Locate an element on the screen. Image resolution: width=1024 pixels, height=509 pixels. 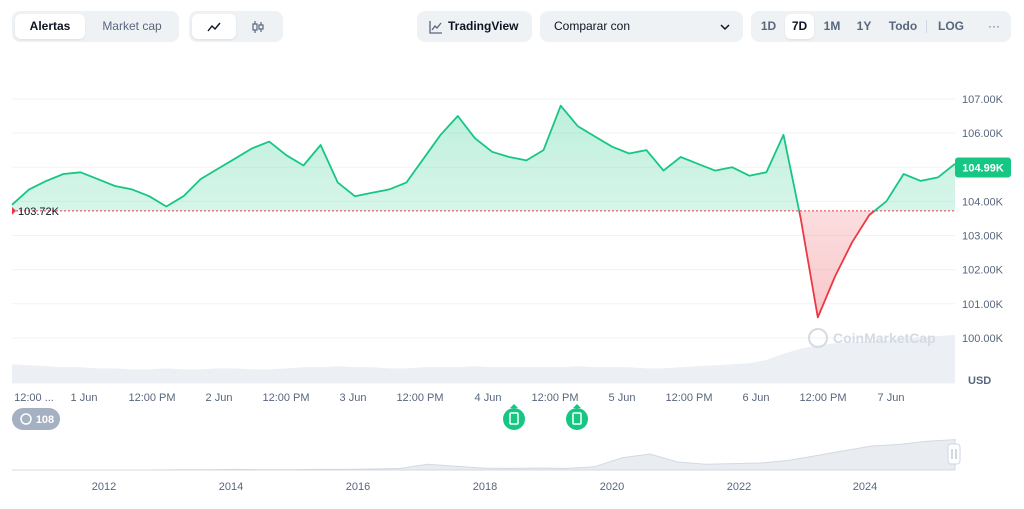
overview-area is located at coordinates (484, 455).